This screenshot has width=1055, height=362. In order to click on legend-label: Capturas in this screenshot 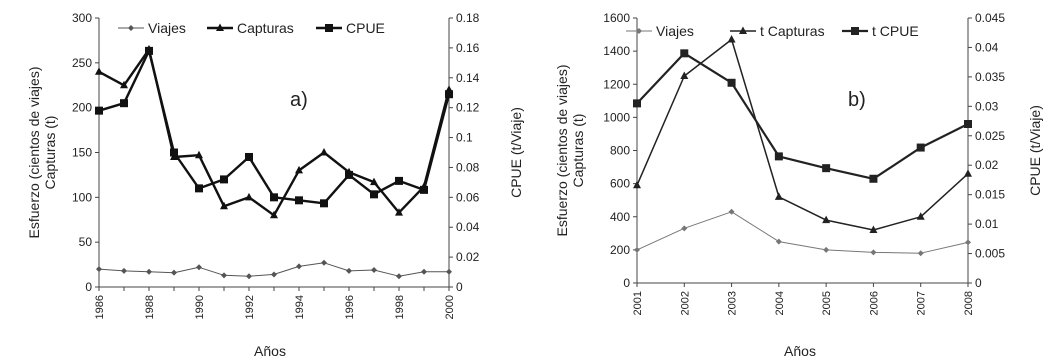, I will do `click(265, 28)`.